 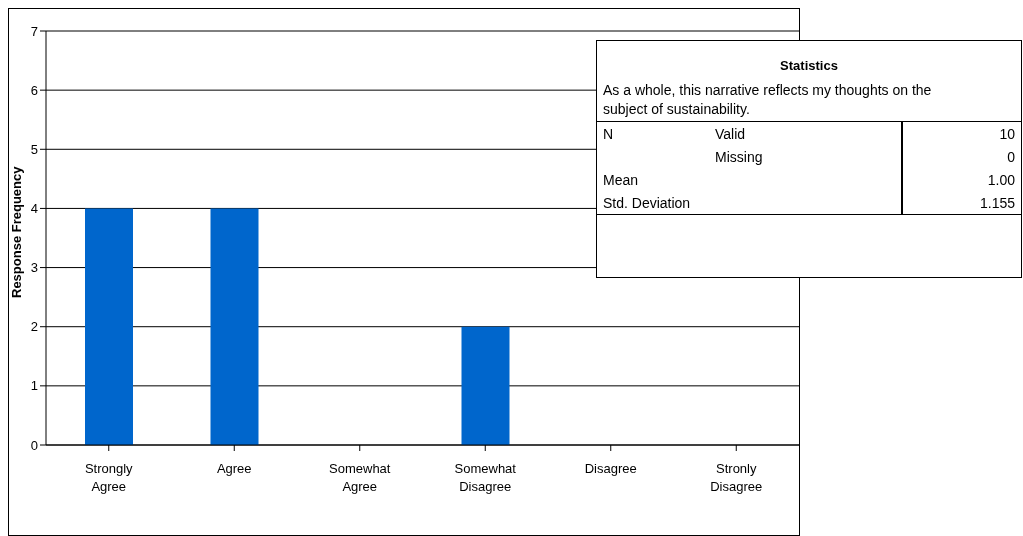 I want to click on y-axis-title: Response Frequency, so click(x=16, y=231).